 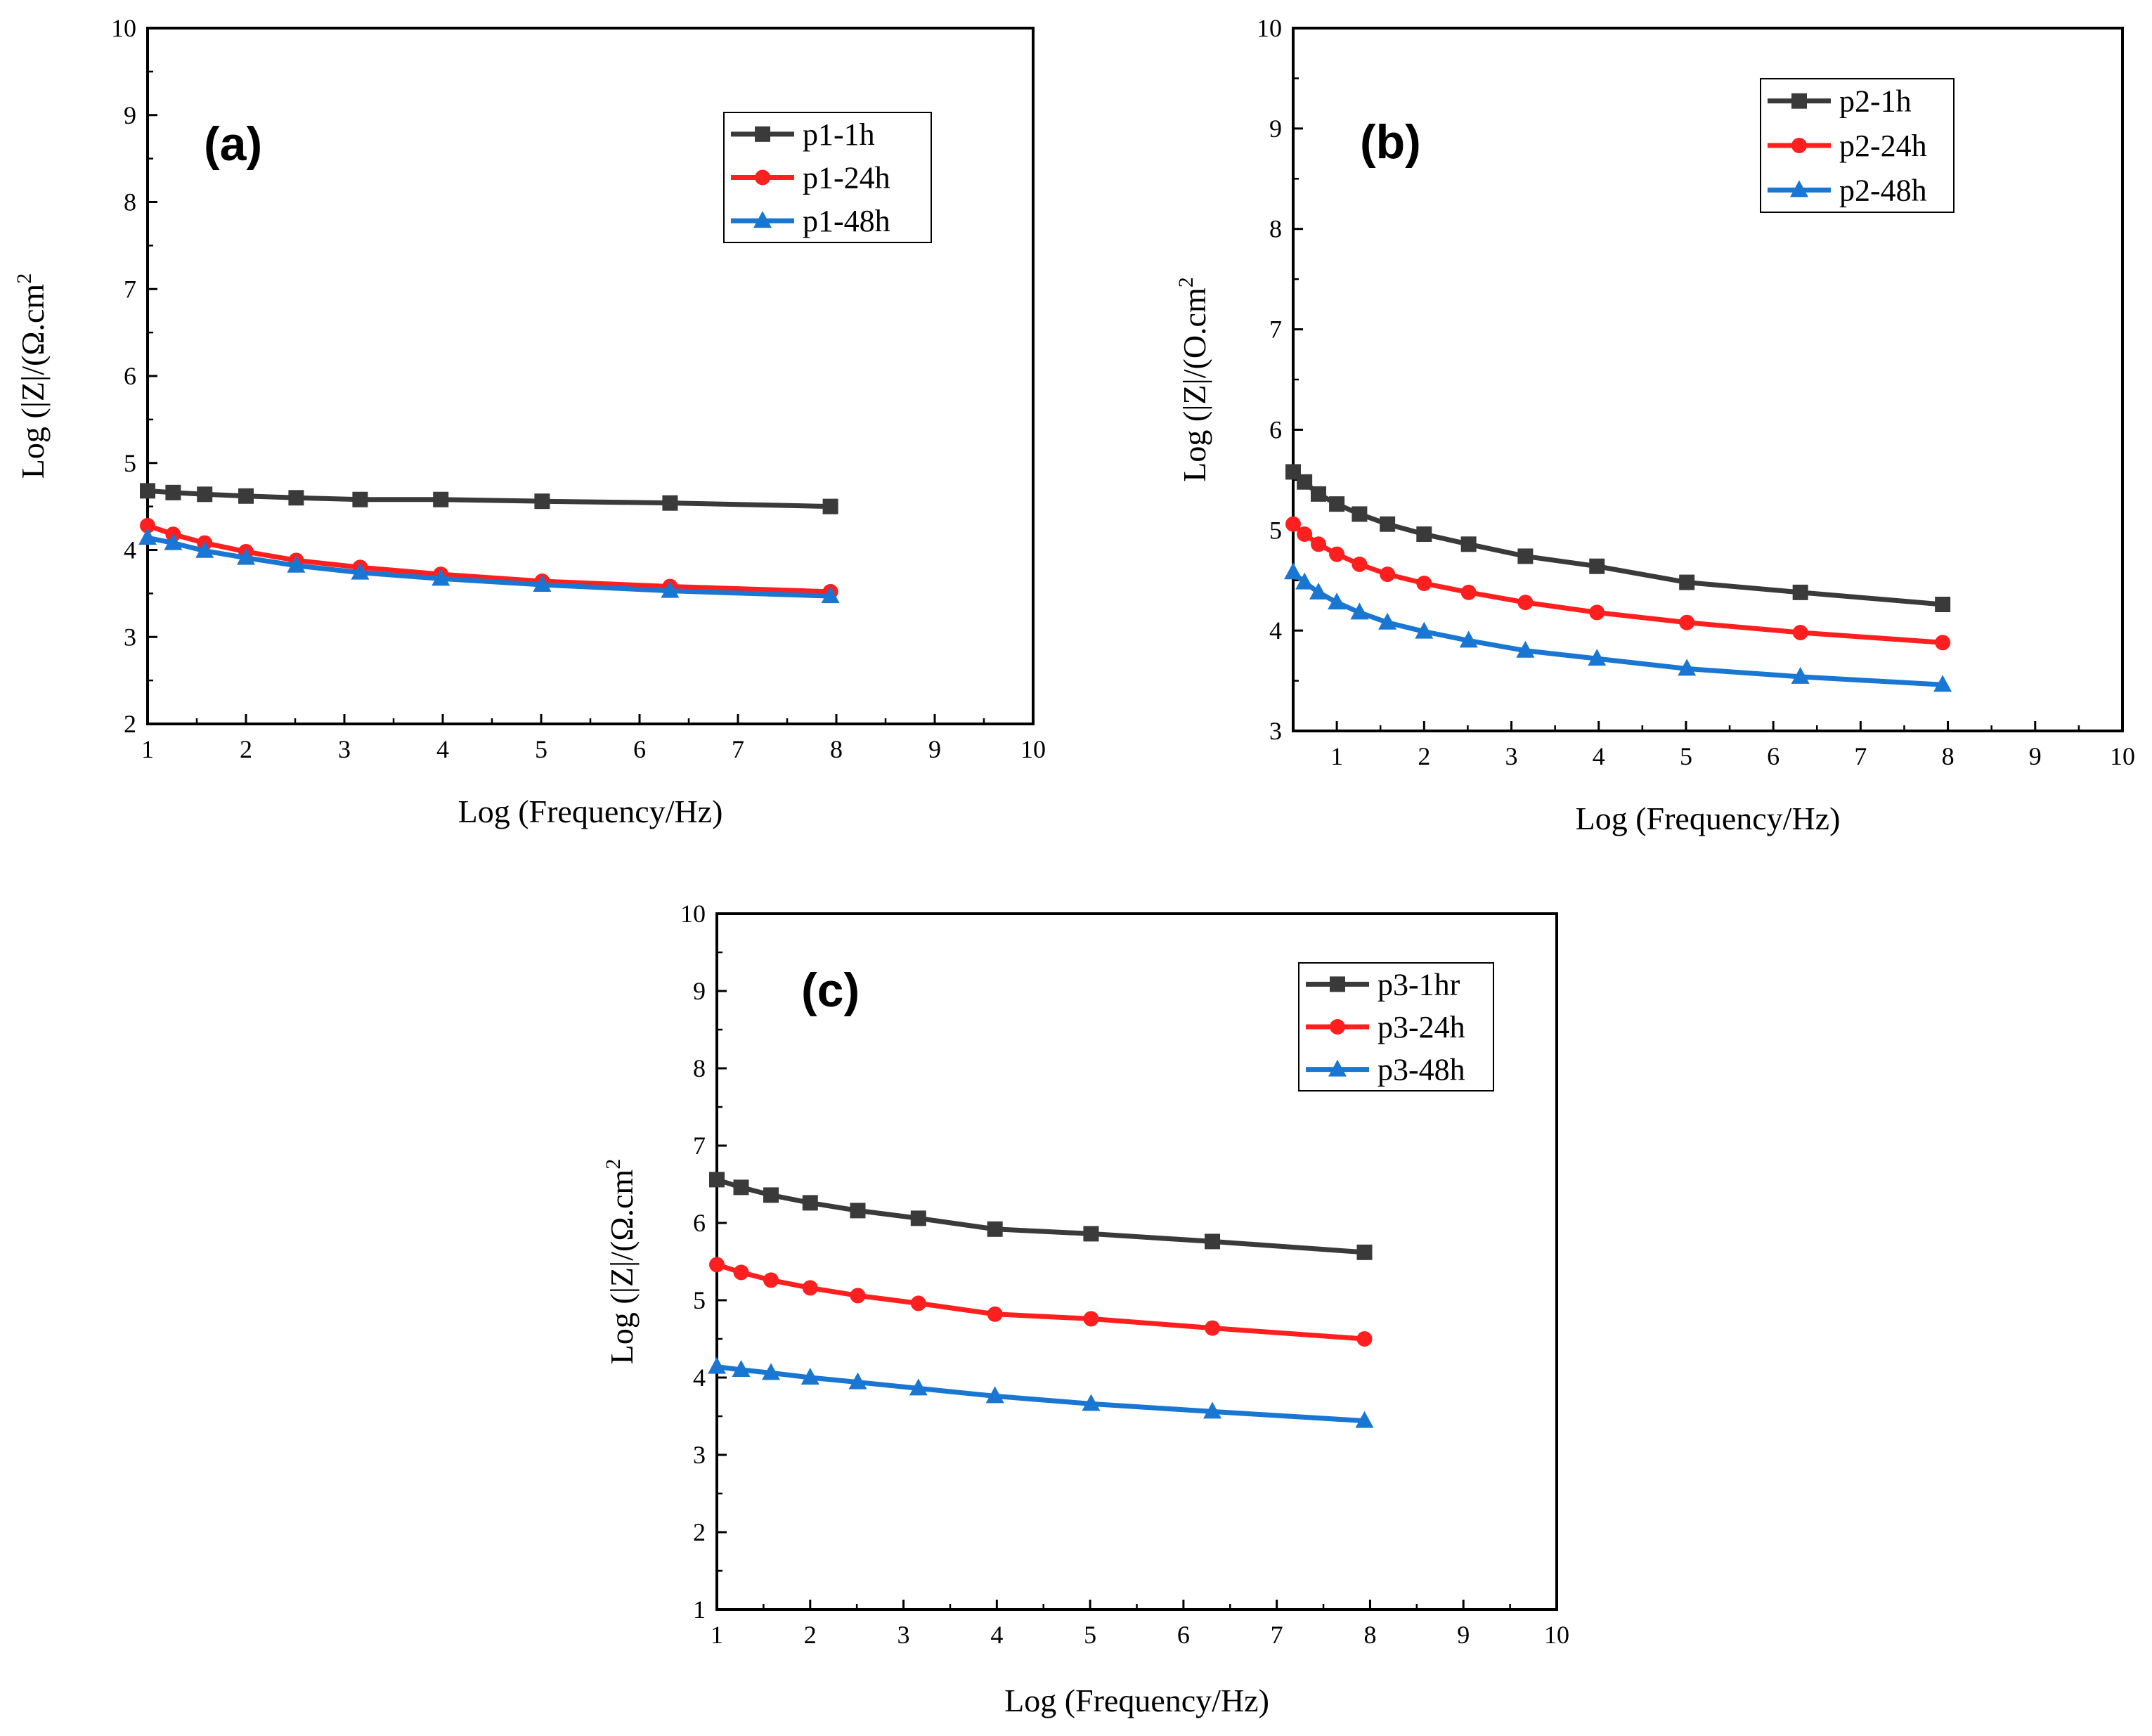 I want to click on legend-label: p2-1h, so click(x=1875, y=101).